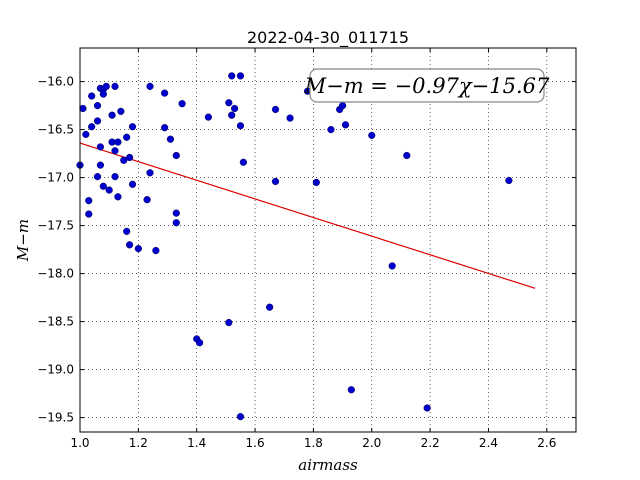 Image resolution: width=640 pixels, height=480 pixels. What do you see at coordinates (430, 443) in the screenshot?
I see `x-tick-label: 2.2` at bounding box center [430, 443].